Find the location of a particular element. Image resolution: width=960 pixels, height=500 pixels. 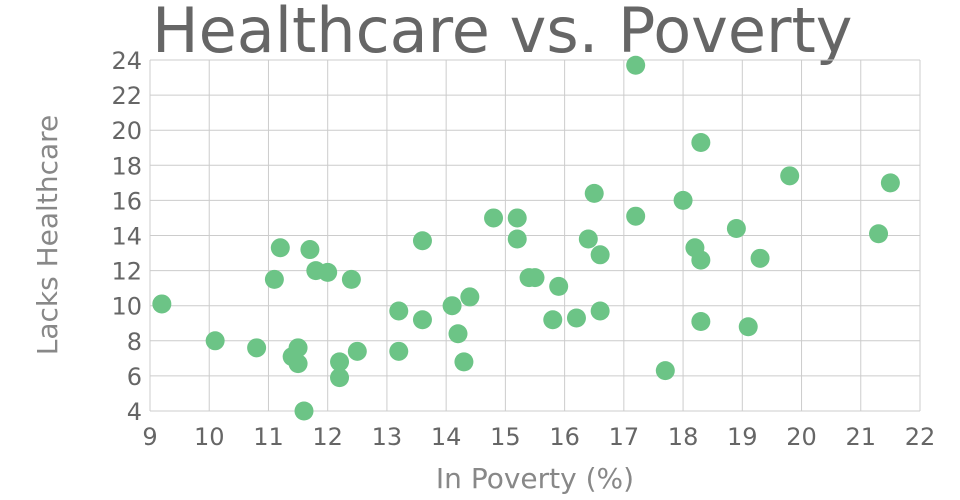

x-tick-label: 10 is located at coordinates (209, 437).